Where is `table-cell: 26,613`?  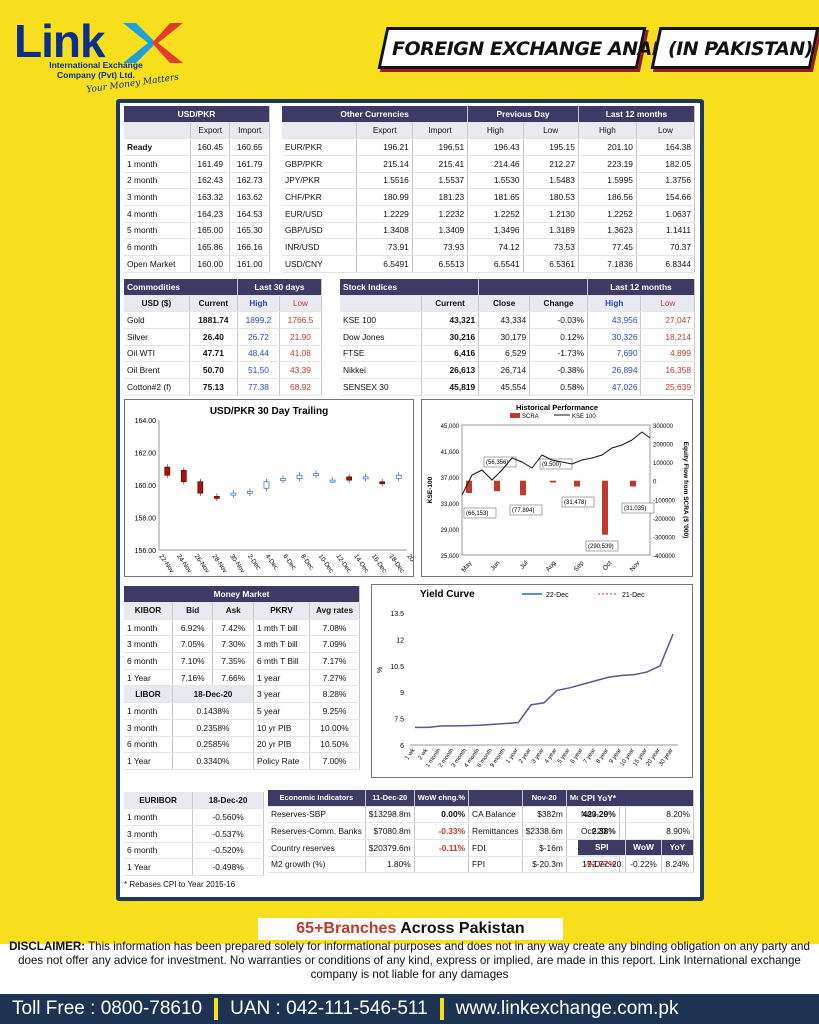 table-cell: 26,613 is located at coordinates (450, 370).